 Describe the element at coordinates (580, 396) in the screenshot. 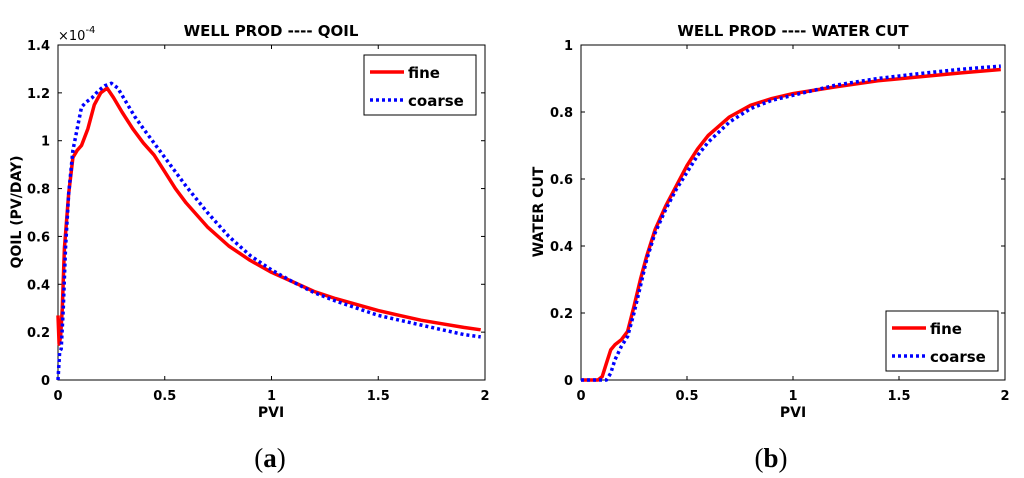

I see `watercut-x-tick-label: 0` at that location.